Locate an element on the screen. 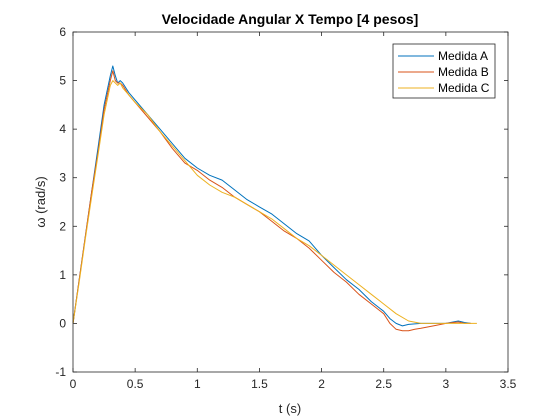 This screenshot has width=560, height=420. x-tick-label: 0.5 is located at coordinates (135, 384).